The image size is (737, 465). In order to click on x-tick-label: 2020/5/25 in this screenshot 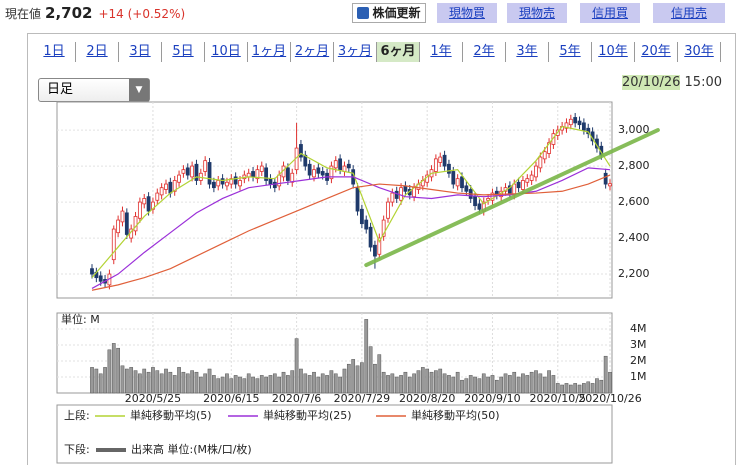, I will do `click(153, 398)`.